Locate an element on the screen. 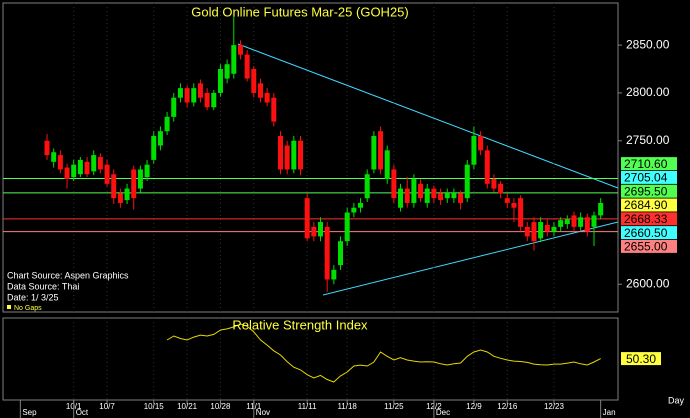 The height and width of the screenshot is (418, 690). level-label: 2710.60 is located at coordinates (646, 164).